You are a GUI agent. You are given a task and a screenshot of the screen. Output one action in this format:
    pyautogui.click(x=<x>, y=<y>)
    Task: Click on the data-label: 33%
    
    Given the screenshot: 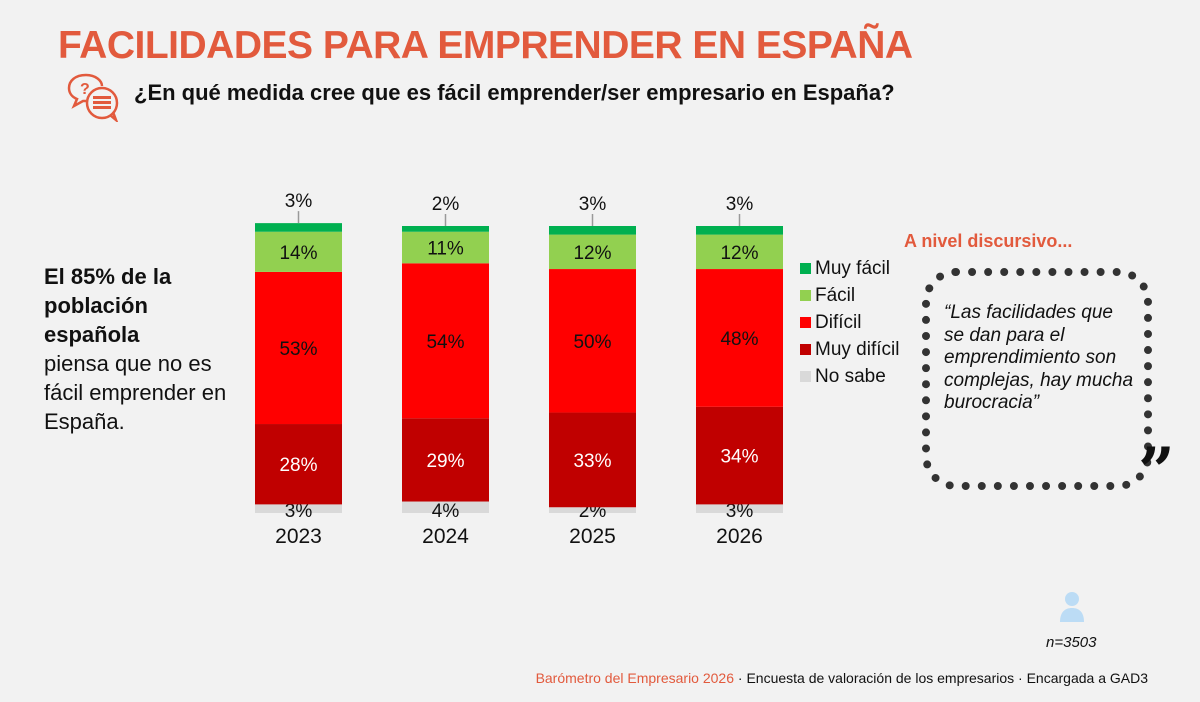 What is the action you would take?
    pyautogui.click(x=592, y=461)
    